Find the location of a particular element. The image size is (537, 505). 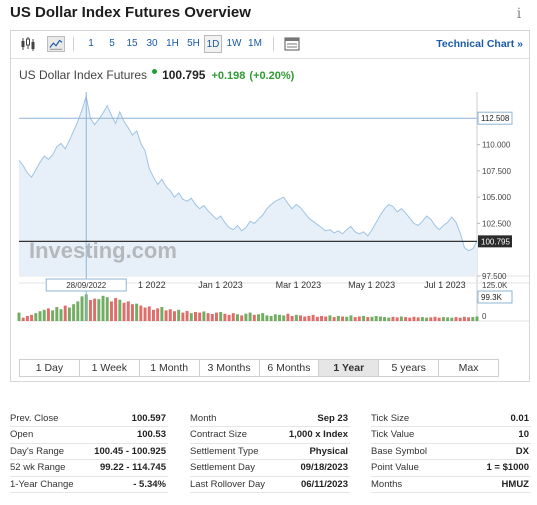

volume-tick-label: 0 is located at coordinates (484, 316).